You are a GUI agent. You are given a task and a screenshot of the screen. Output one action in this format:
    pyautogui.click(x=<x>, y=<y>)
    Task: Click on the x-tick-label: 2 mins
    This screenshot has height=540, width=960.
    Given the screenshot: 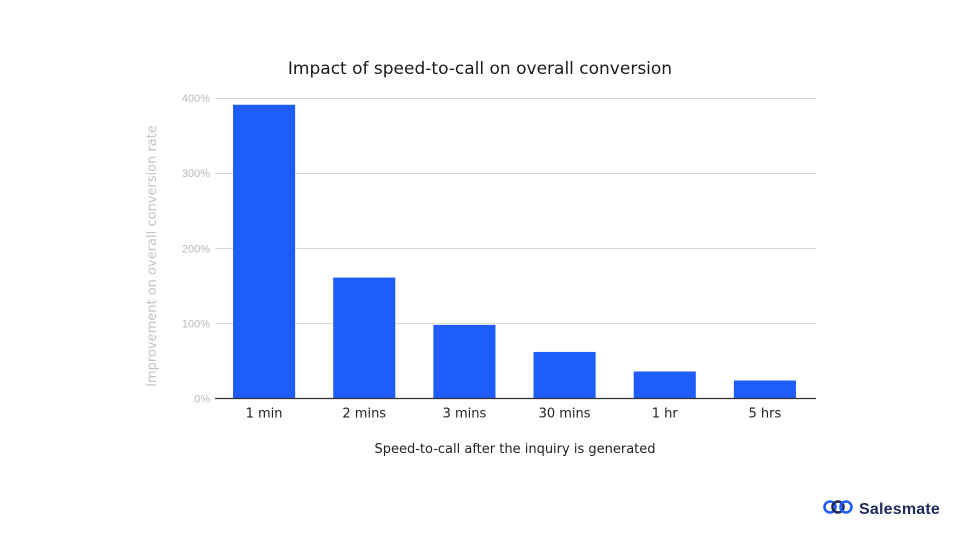 What is the action you would take?
    pyautogui.click(x=364, y=414)
    